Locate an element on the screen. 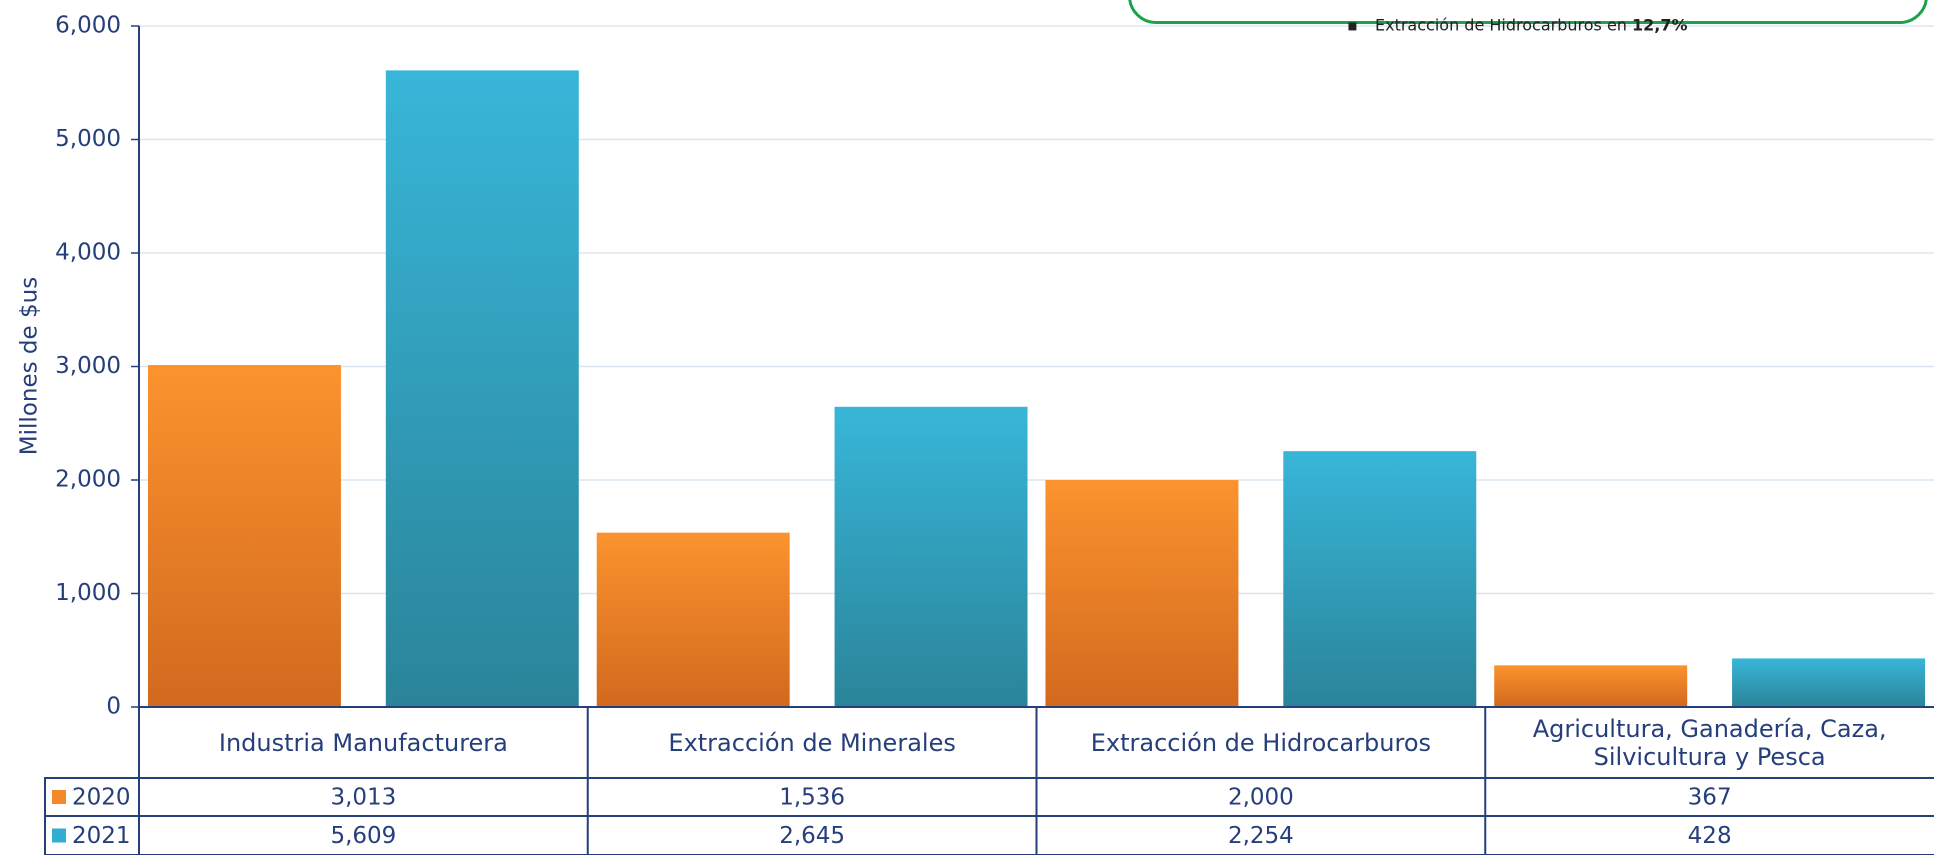 Image resolution: width=1934 pixels, height=855 pixels. annotation-highlight: 12,7% is located at coordinates (1660, 25).